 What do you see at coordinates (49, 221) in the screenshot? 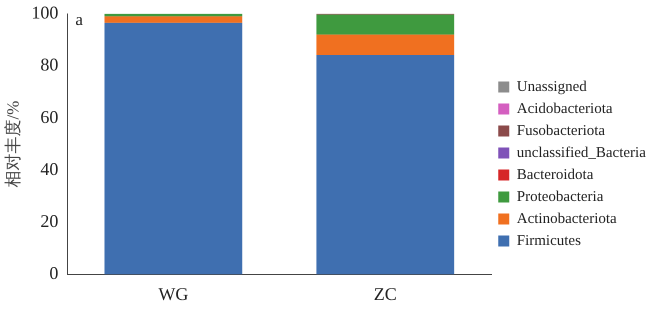
I see `y-tick-label: 20` at bounding box center [49, 221].